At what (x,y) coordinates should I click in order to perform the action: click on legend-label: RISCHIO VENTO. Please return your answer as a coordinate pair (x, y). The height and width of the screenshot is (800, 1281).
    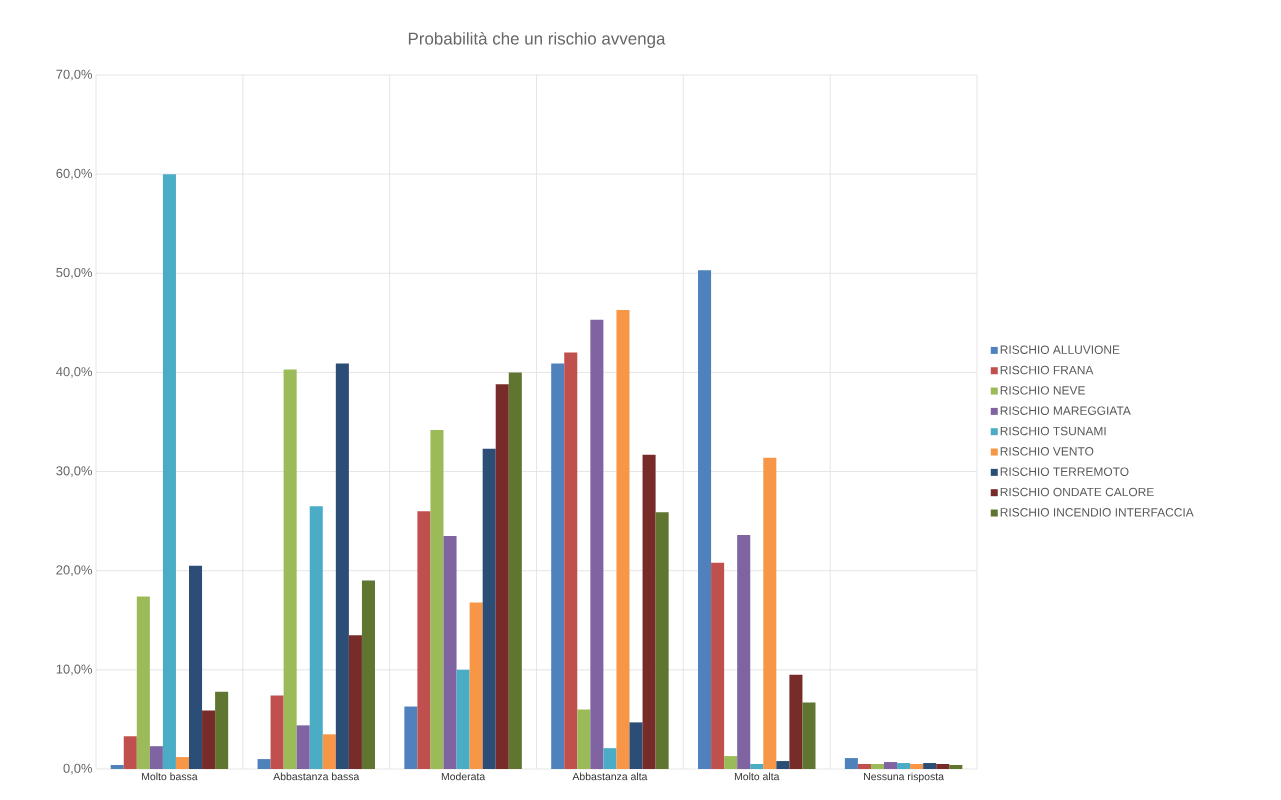
    Looking at the image, I should click on (1047, 451).